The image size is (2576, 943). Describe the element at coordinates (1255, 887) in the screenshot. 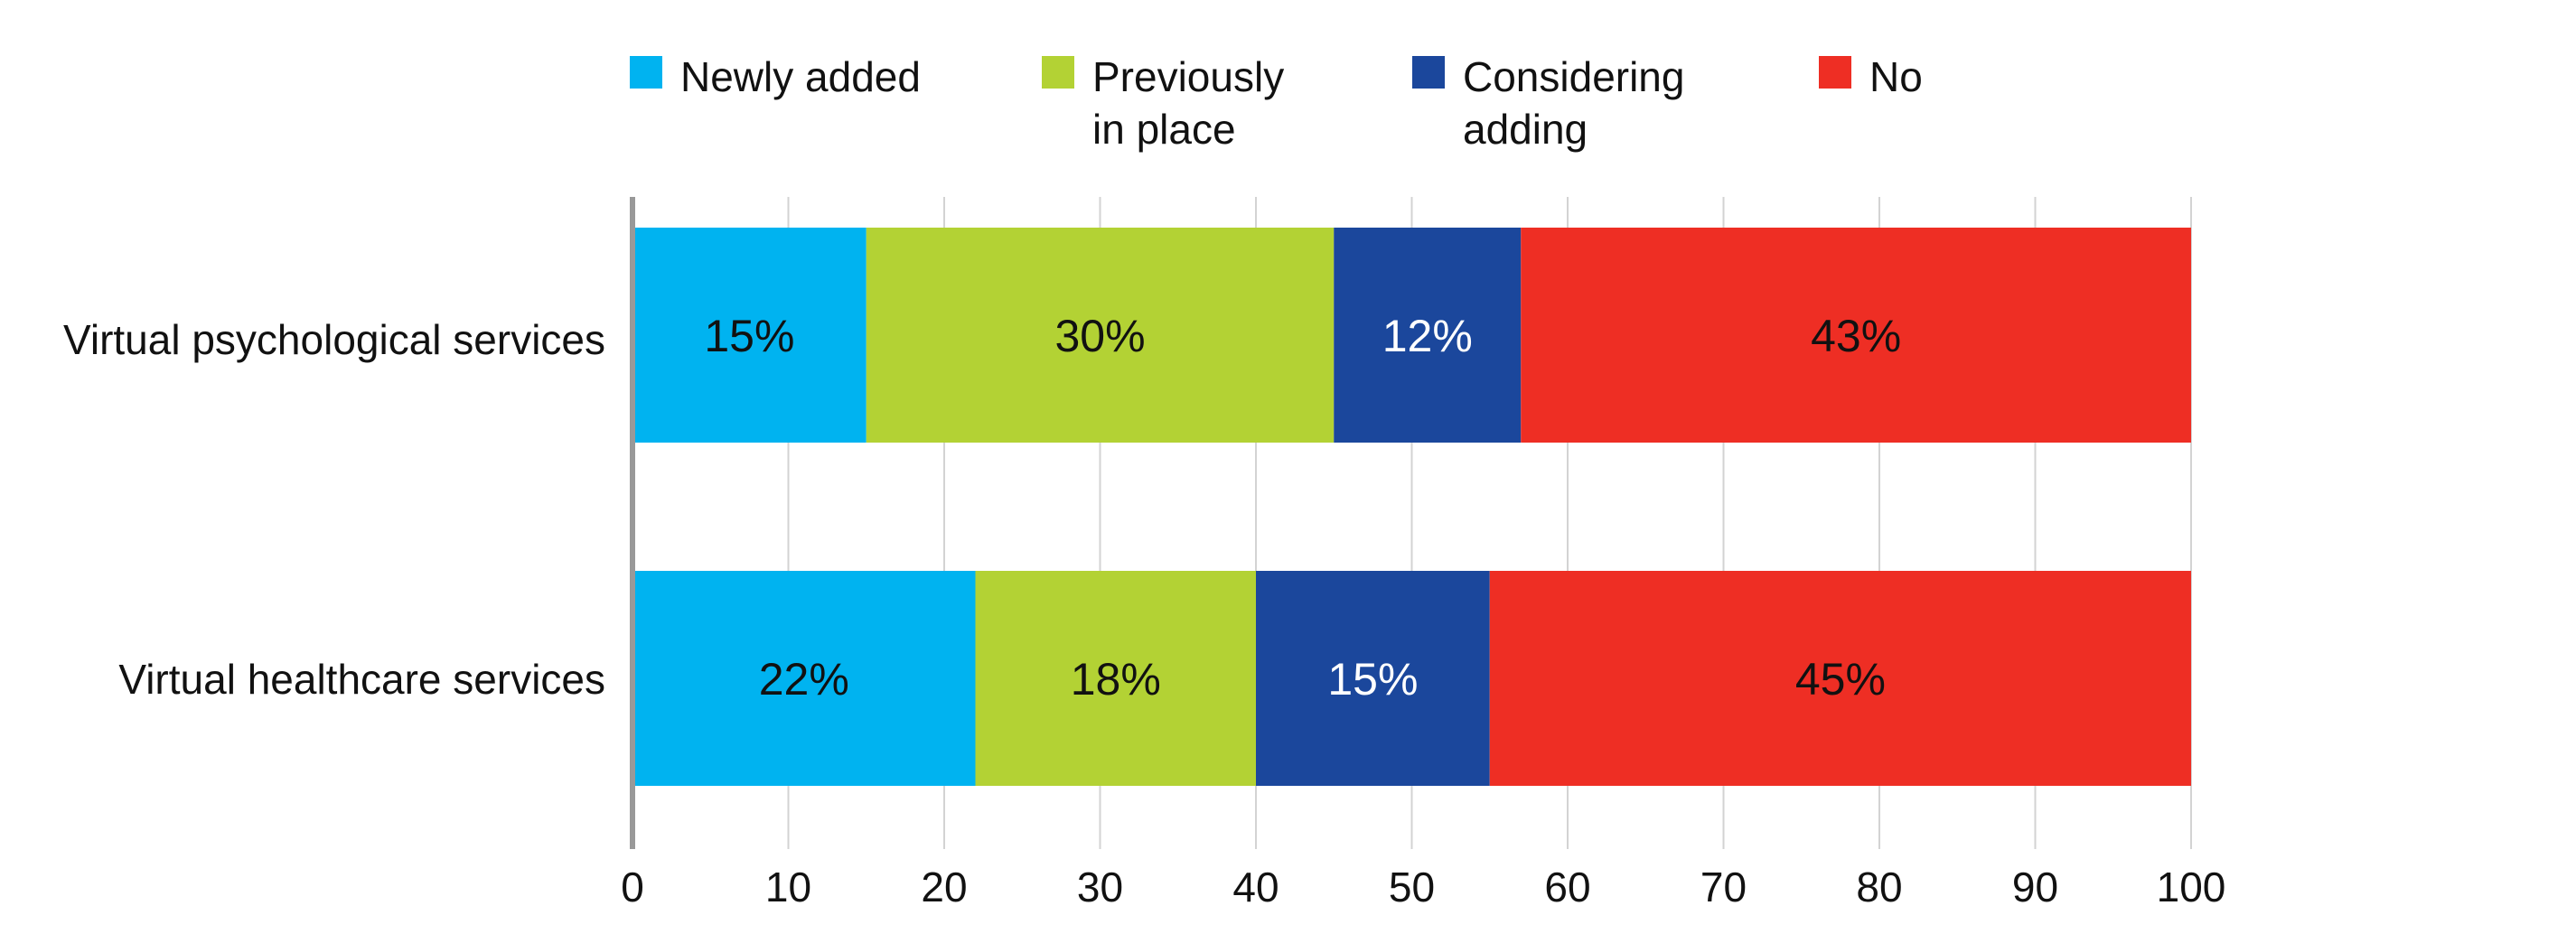

I see `x-tick-label: 40` at that location.